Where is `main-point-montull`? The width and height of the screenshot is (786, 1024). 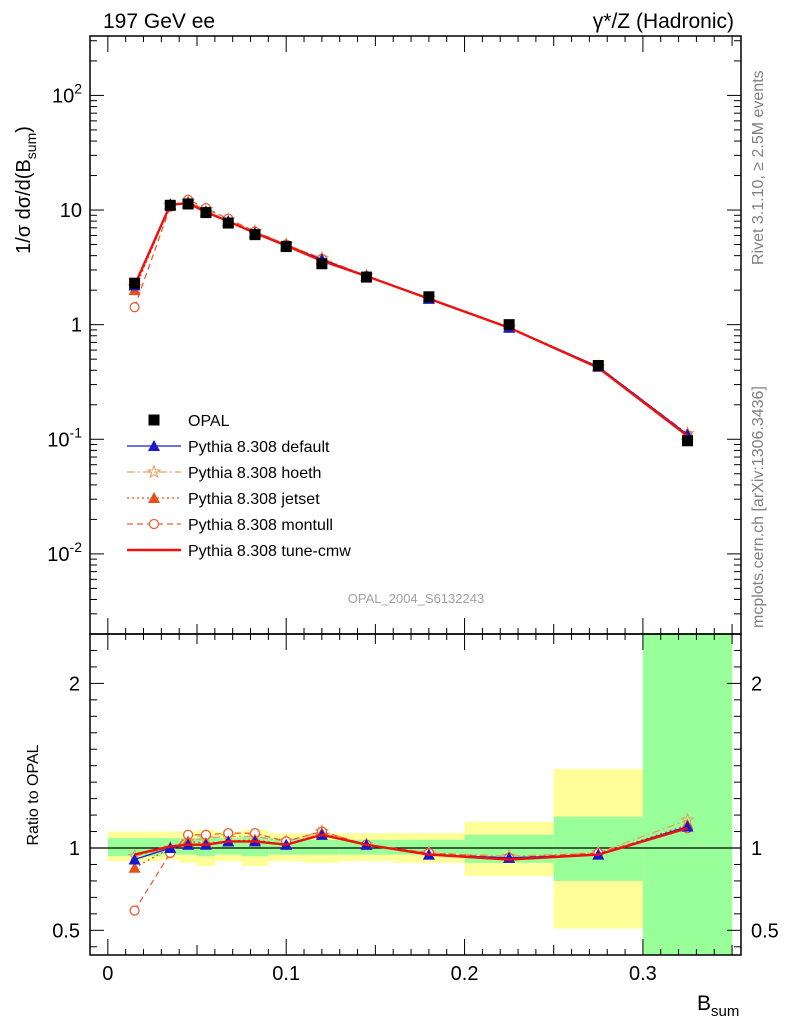 main-point-montull is located at coordinates (134, 307).